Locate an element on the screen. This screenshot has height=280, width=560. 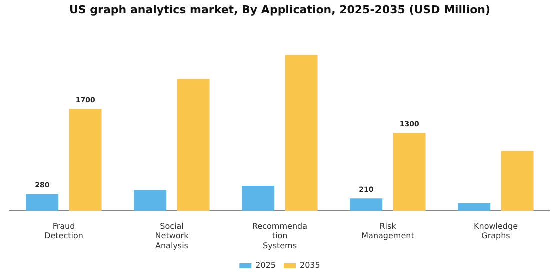
legend-label: 2025 is located at coordinates (266, 265).